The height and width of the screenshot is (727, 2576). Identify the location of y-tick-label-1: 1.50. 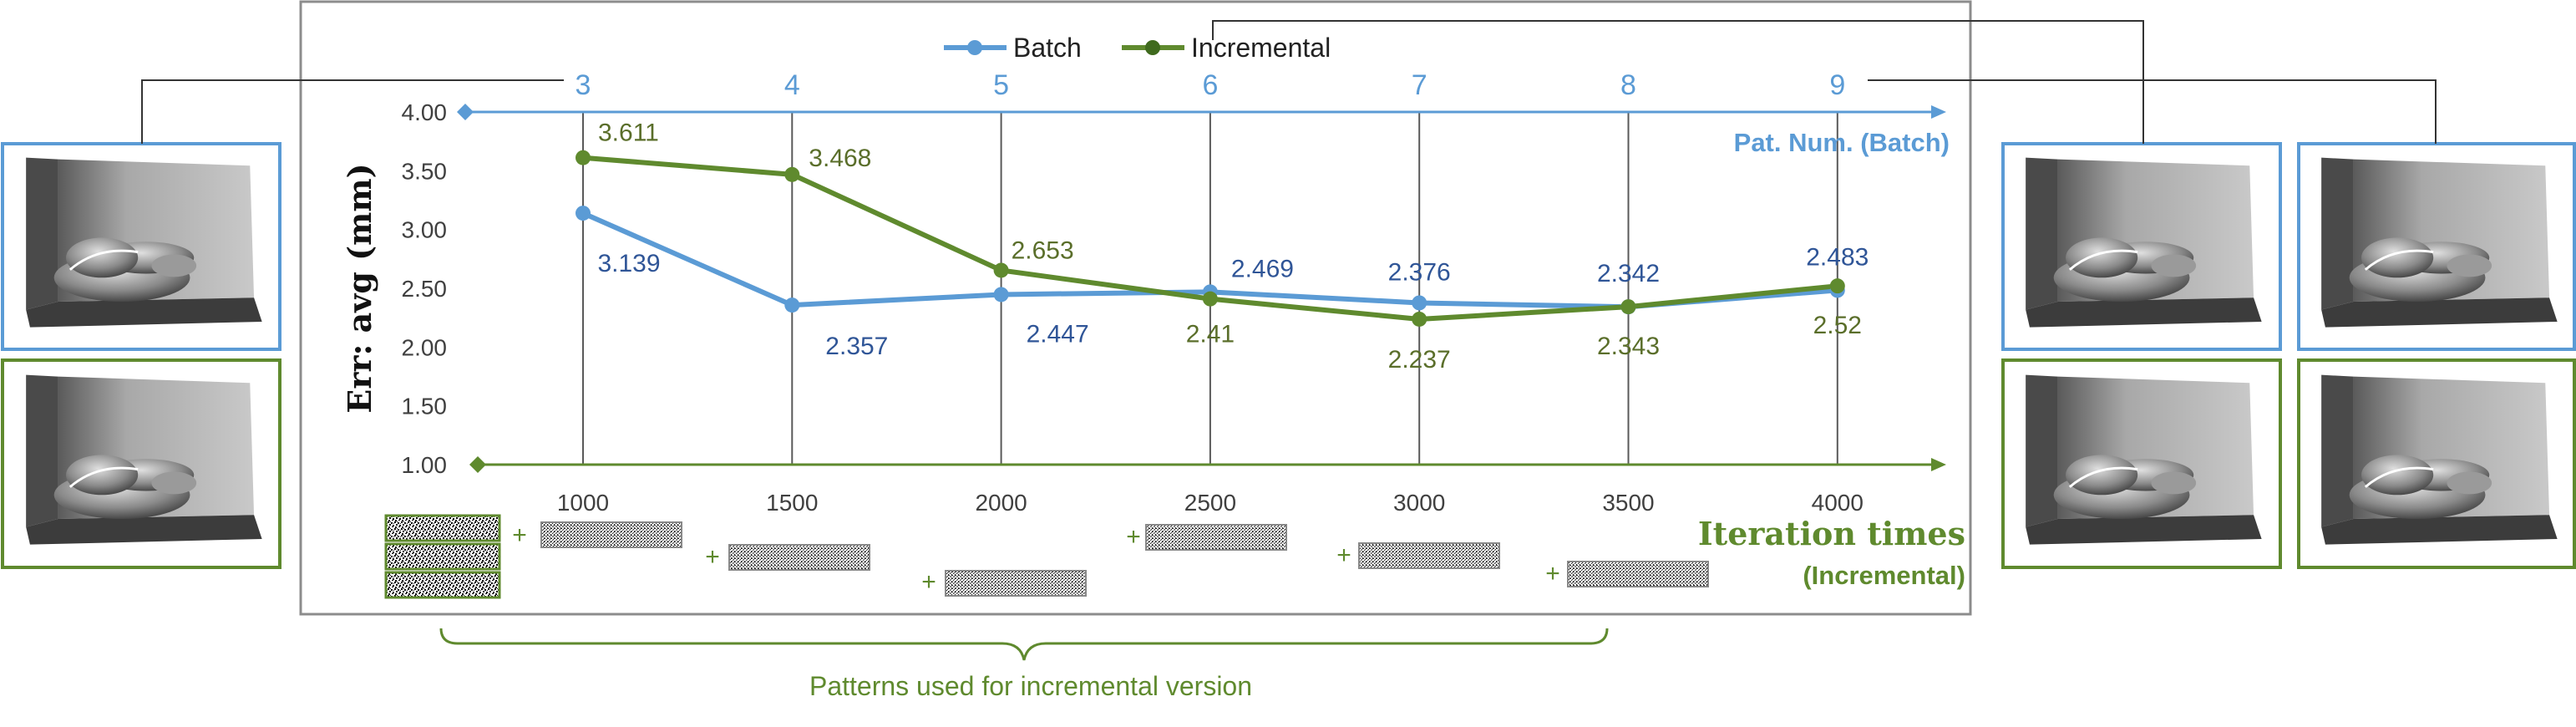
(425, 406).